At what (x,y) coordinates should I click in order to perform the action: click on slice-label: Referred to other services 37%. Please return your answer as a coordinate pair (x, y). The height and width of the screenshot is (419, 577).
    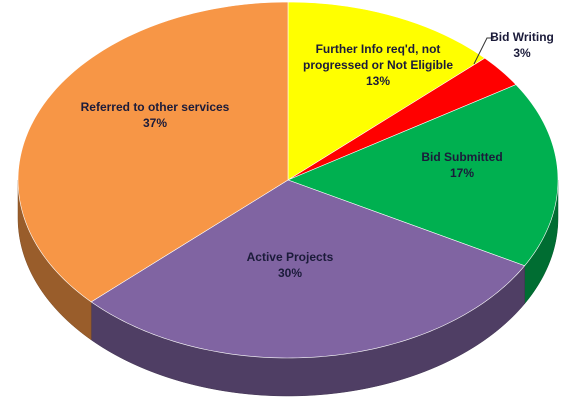
    Looking at the image, I should click on (155, 115).